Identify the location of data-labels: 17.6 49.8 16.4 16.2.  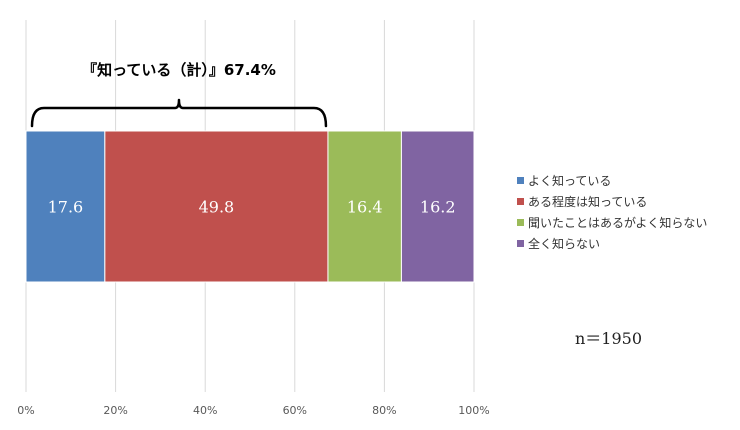
(252, 207).